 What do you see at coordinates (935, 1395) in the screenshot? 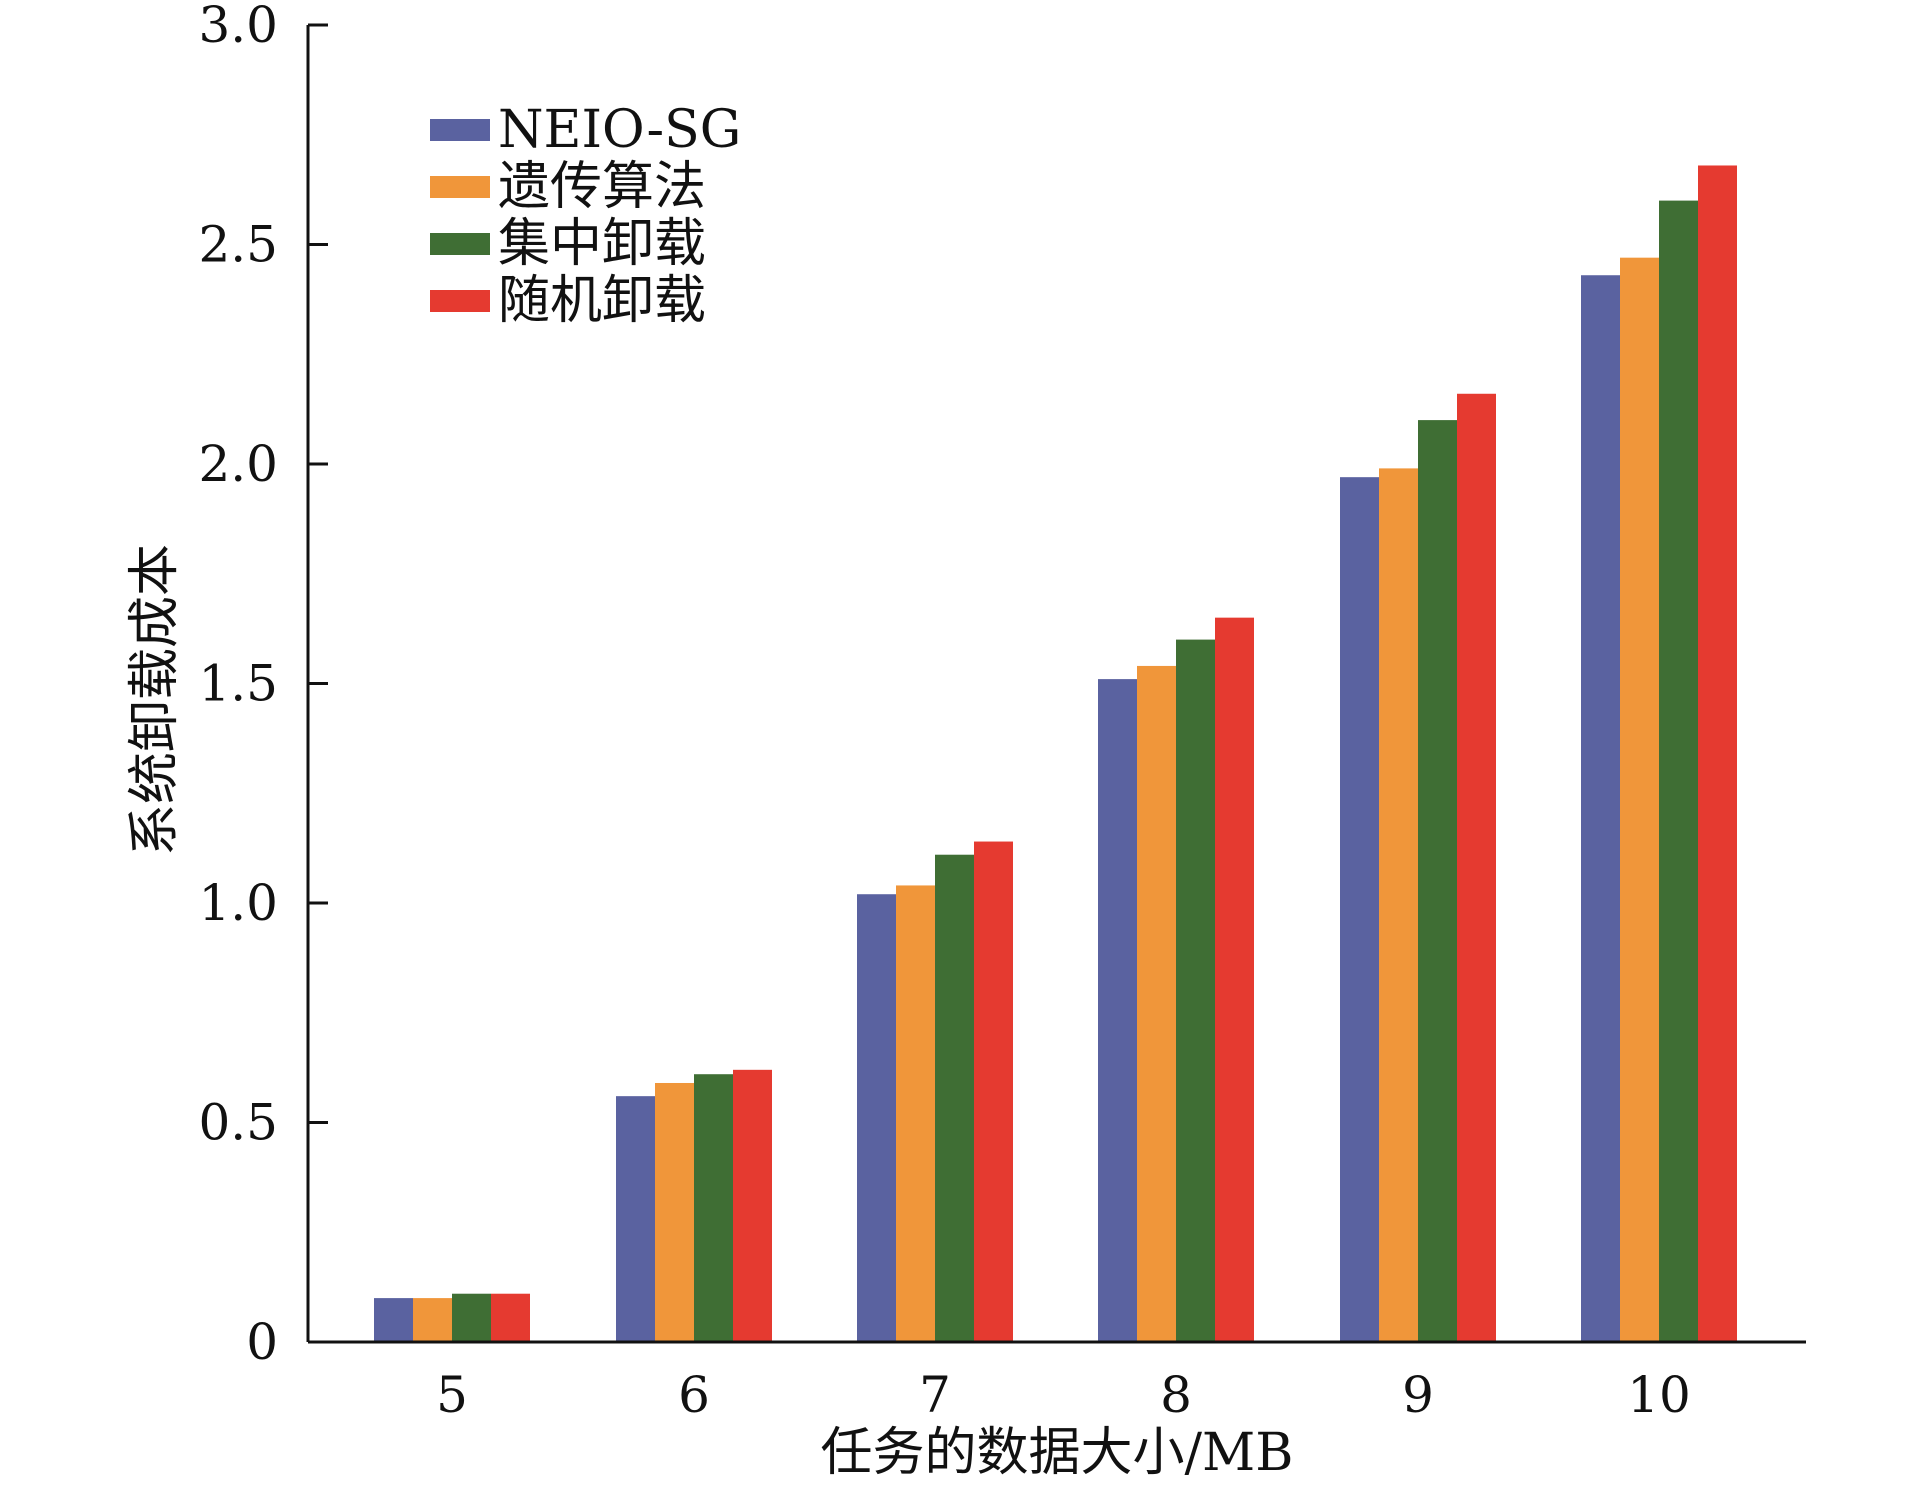
I see `x-tick-label: 7` at bounding box center [935, 1395].